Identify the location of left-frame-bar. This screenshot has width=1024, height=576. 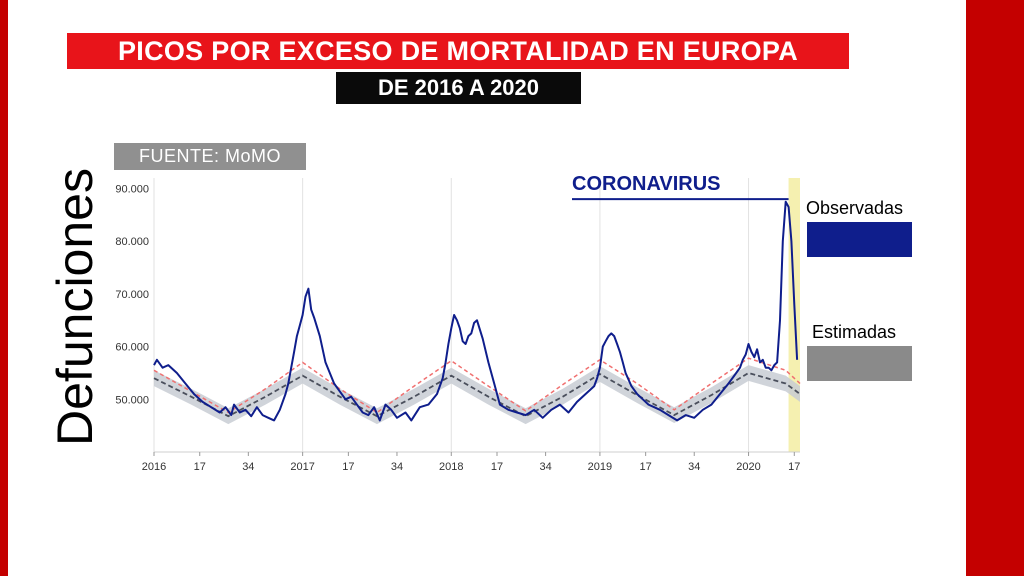
(4, 288).